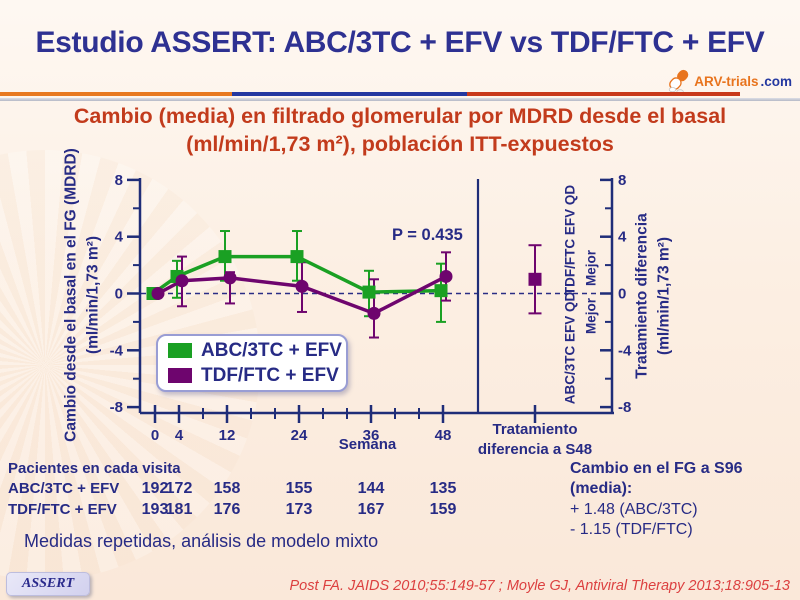 The height and width of the screenshot is (600, 800). I want to click on legend-label-tdfftc: TDF/FTC + EFV, so click(270, 375).